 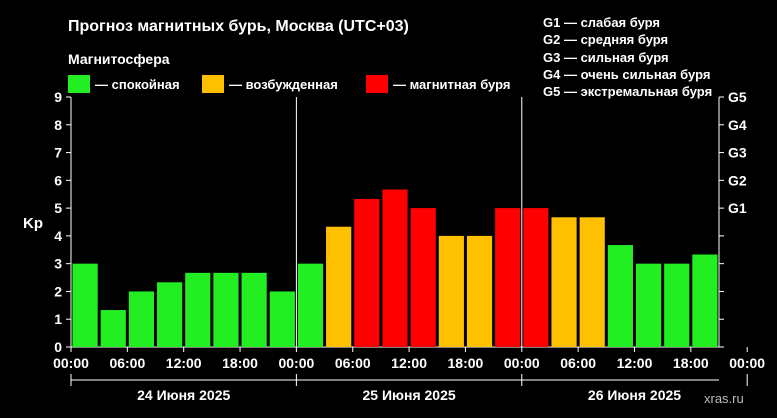 I want to click on g-scale-item: G1 — слабая буря, so click(x=602, y=22).